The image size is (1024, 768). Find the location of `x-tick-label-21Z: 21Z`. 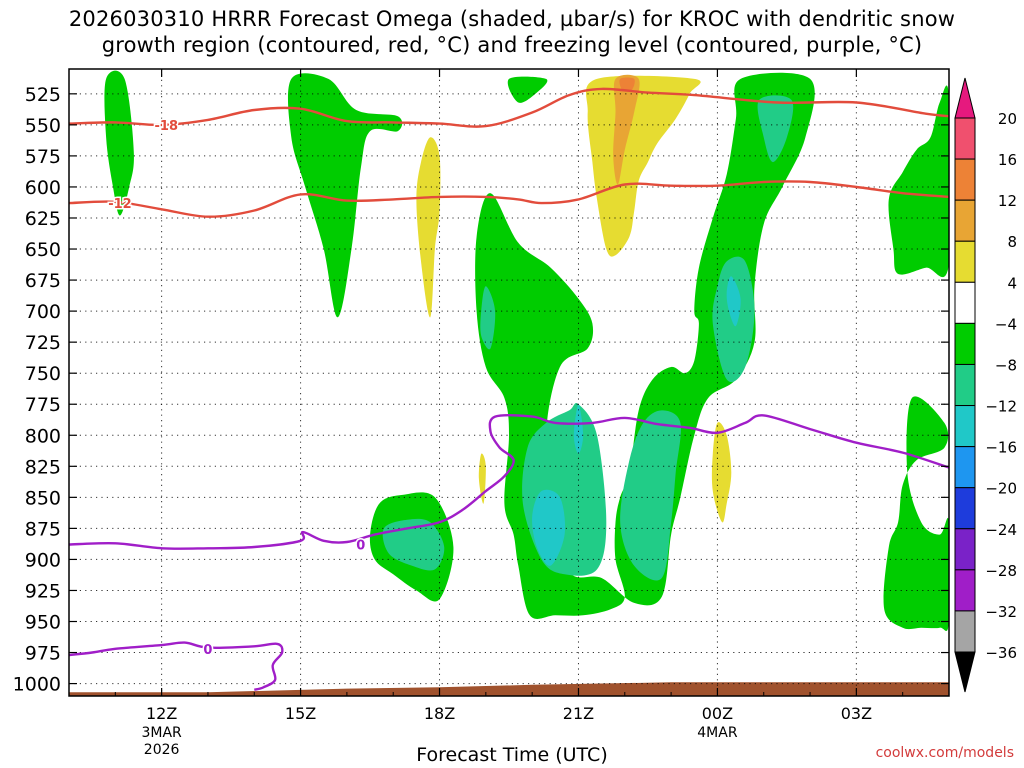

x-tick-label-21Z: 21Z is located at coordinates (578, 713).